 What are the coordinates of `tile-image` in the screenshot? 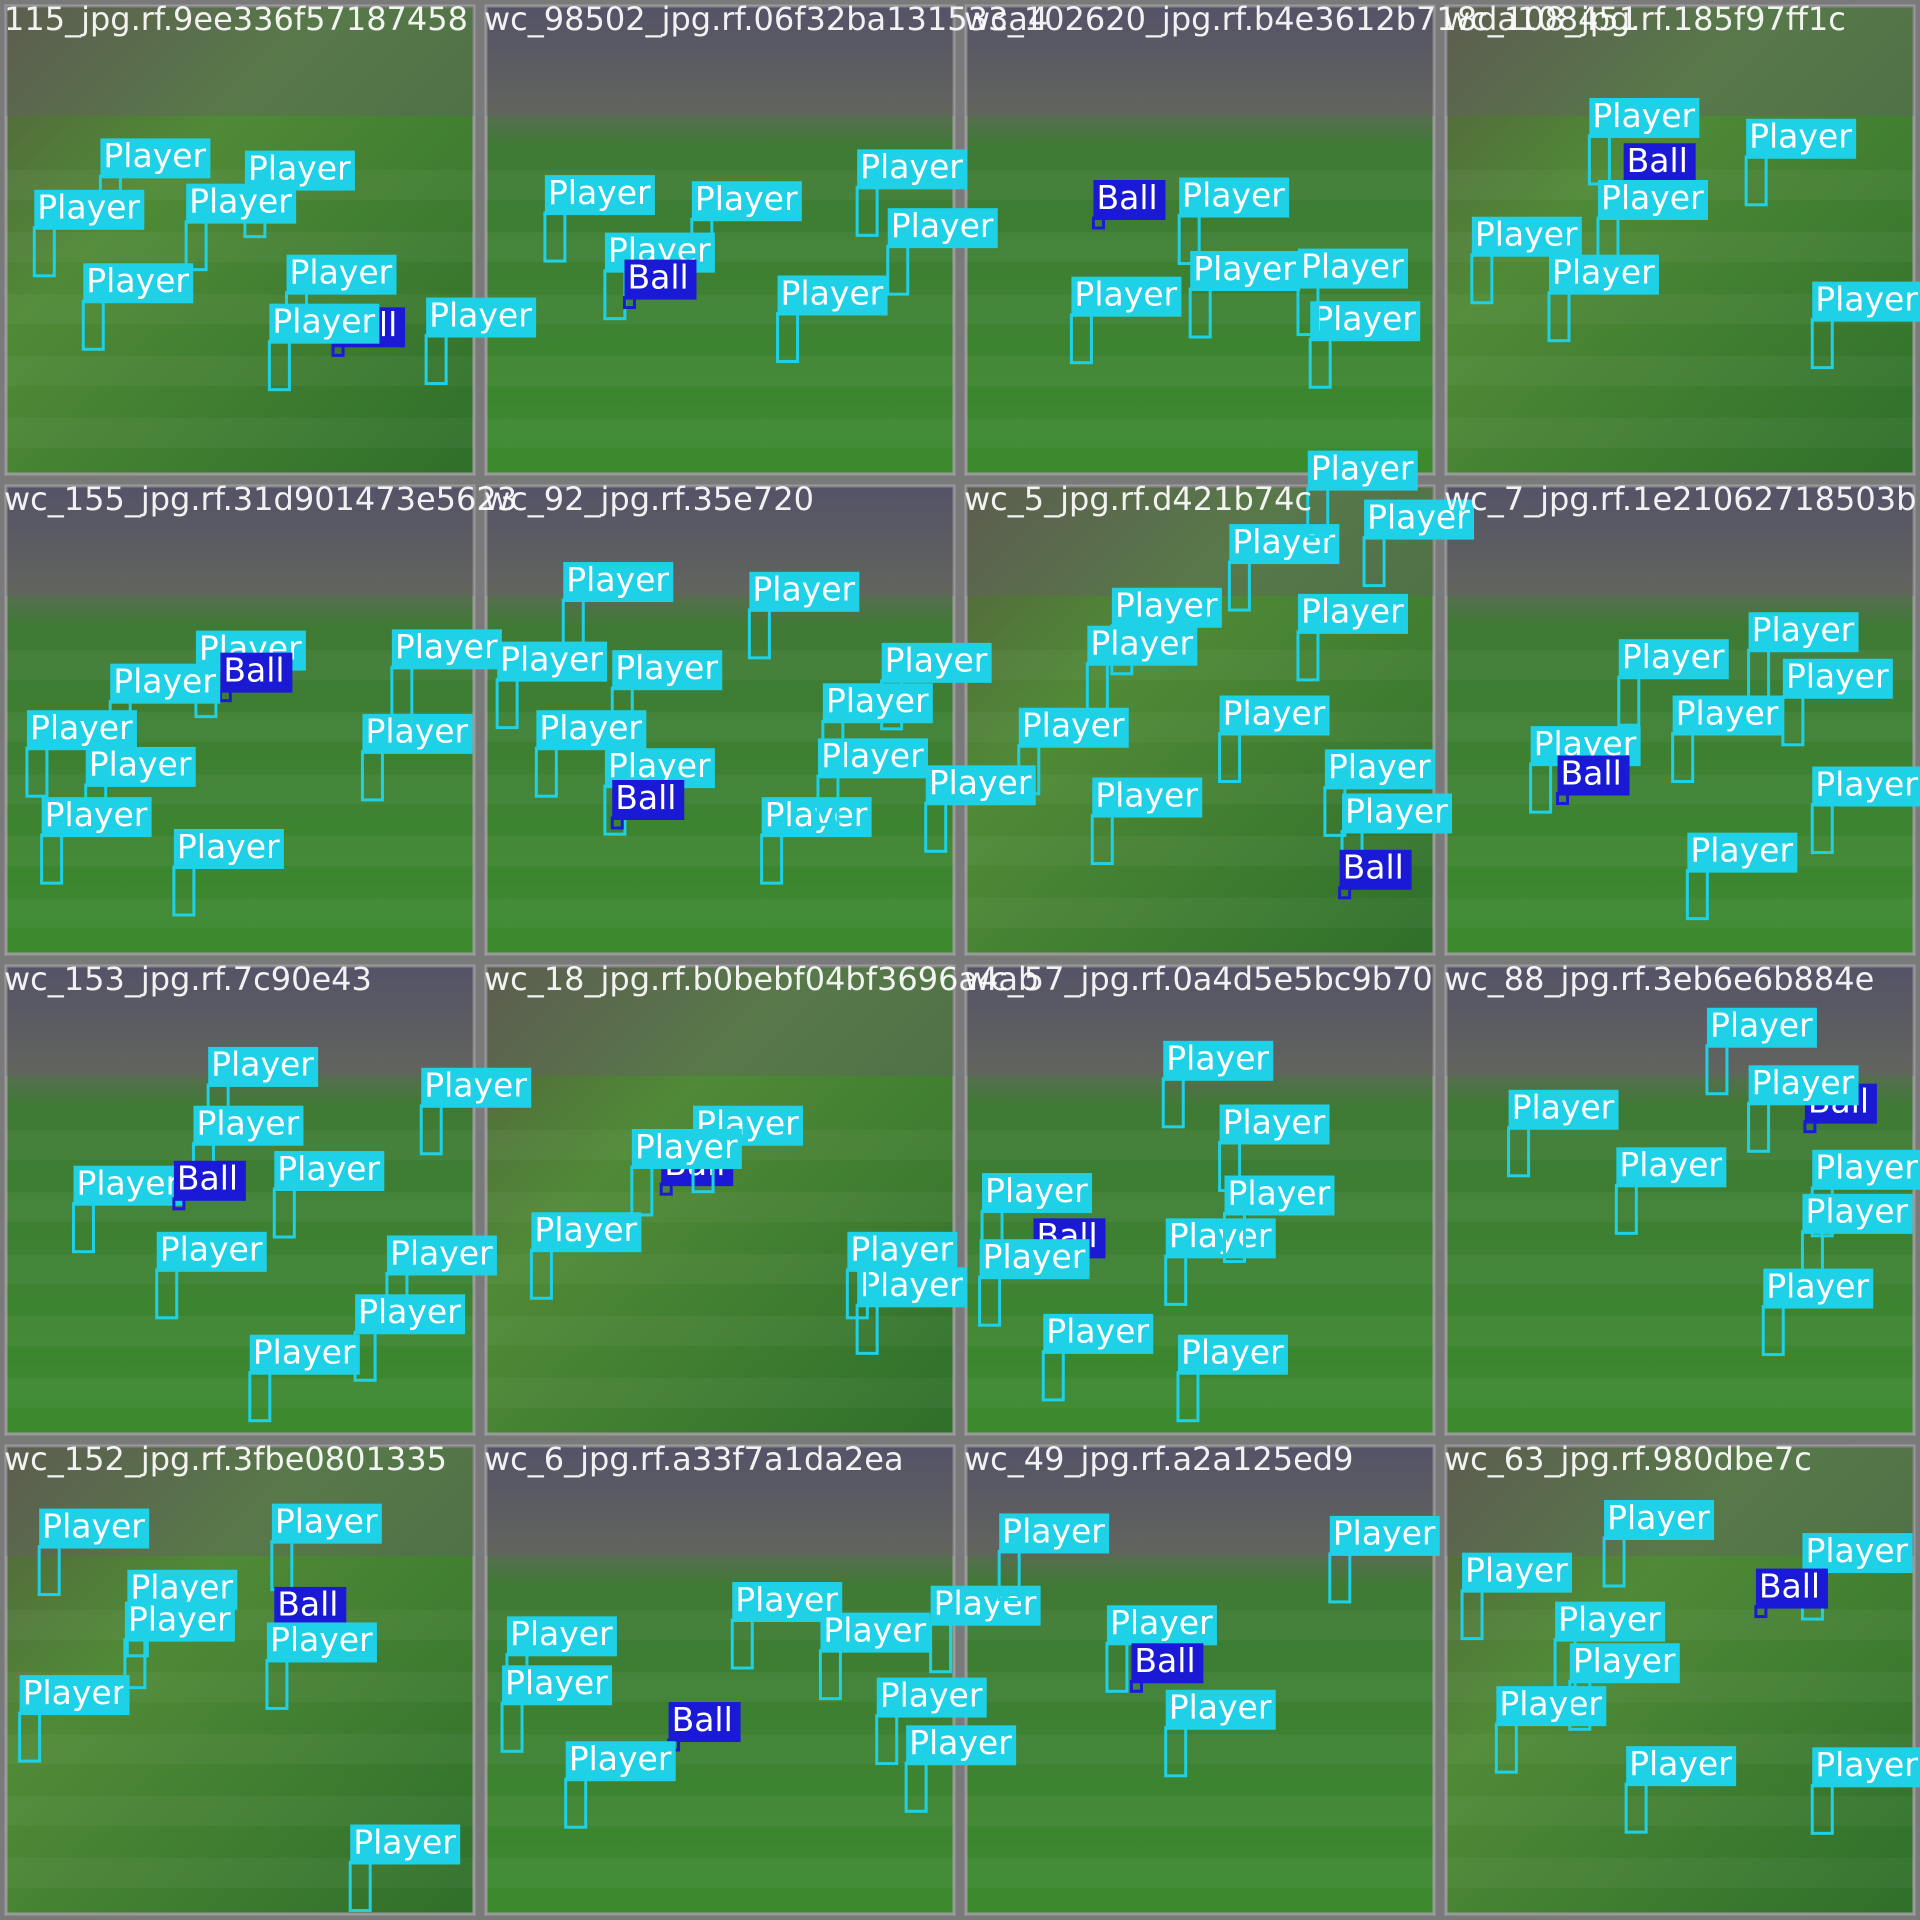 It's located at (720, 1200).